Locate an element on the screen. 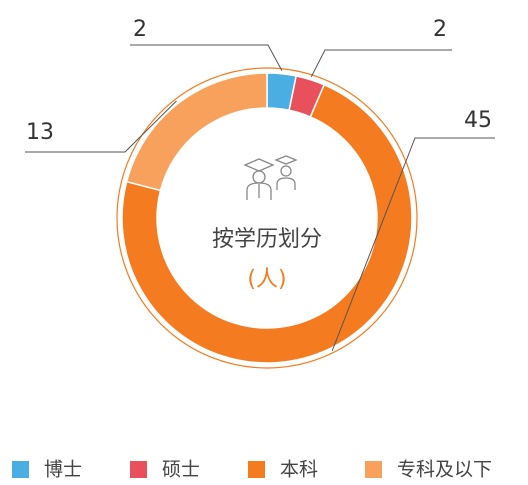  data-label: 13 is located at coordinates (40, 132).